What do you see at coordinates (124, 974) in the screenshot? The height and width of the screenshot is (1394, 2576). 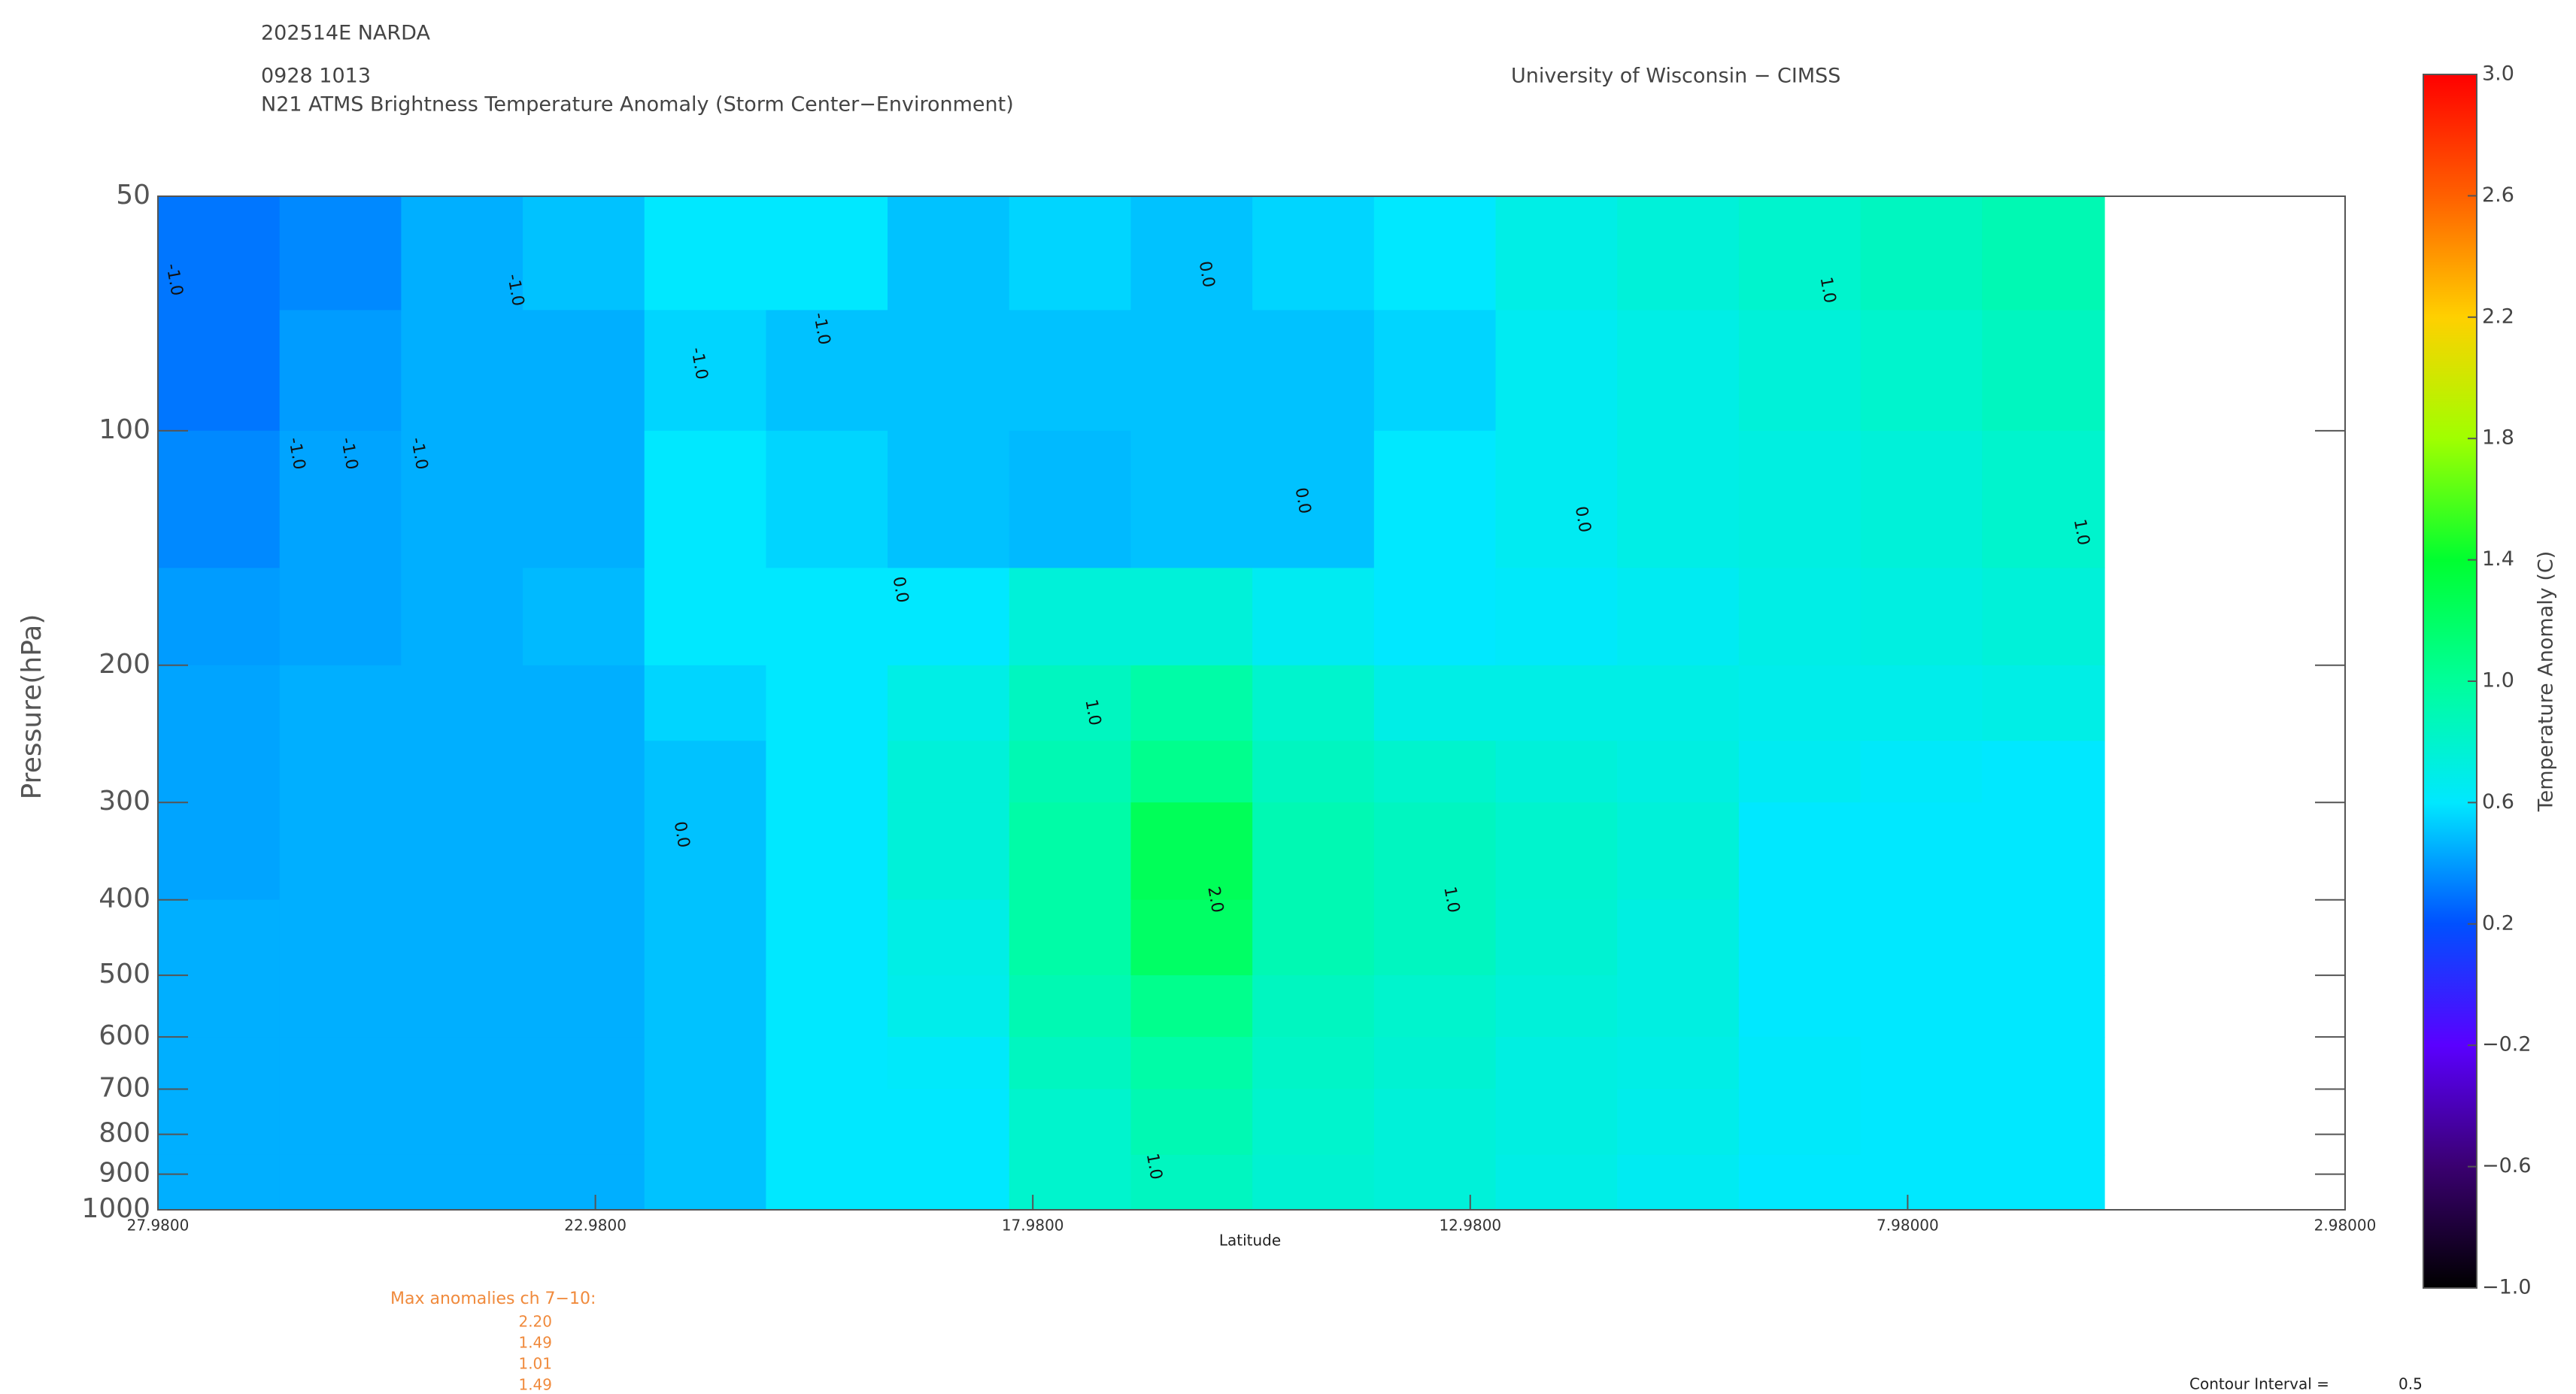 I see `y-tick-label: 500` at bounding box center [124, 974].